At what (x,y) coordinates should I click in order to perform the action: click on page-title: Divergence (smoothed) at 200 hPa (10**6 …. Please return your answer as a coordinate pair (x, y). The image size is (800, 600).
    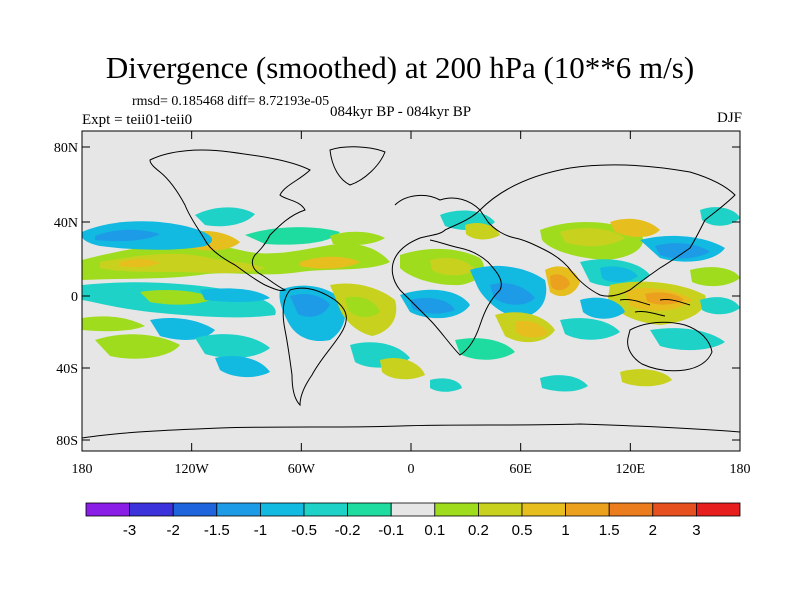
    Looking at the image, I should click on (400, 67).